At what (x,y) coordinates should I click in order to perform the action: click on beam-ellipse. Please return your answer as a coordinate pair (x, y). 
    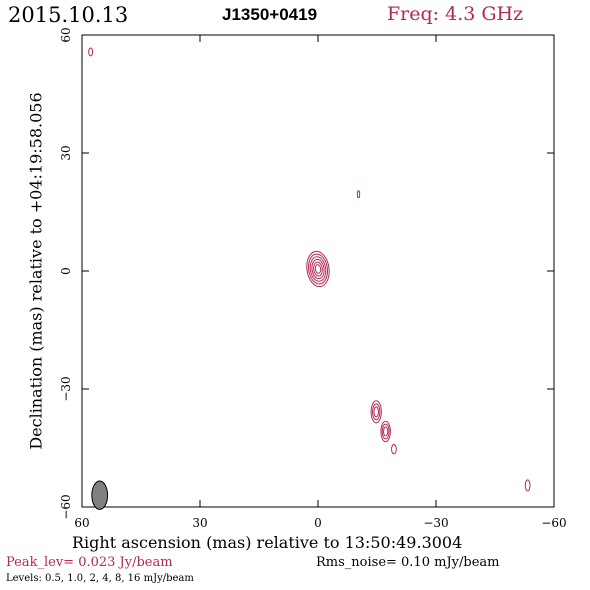
    Looking at the image, I should click on (100, 495).